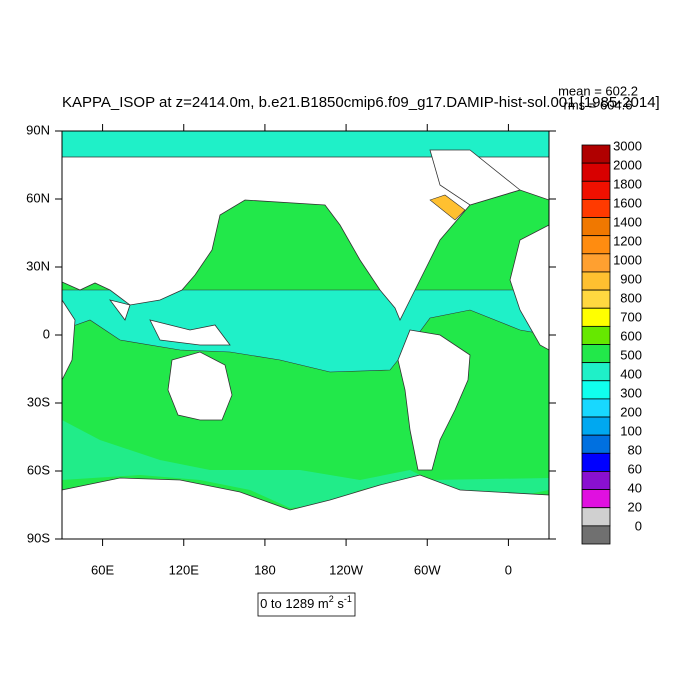 This screenshot has width=700, height=700. I want to click on colorbar-label: 200, so click(631, 411).